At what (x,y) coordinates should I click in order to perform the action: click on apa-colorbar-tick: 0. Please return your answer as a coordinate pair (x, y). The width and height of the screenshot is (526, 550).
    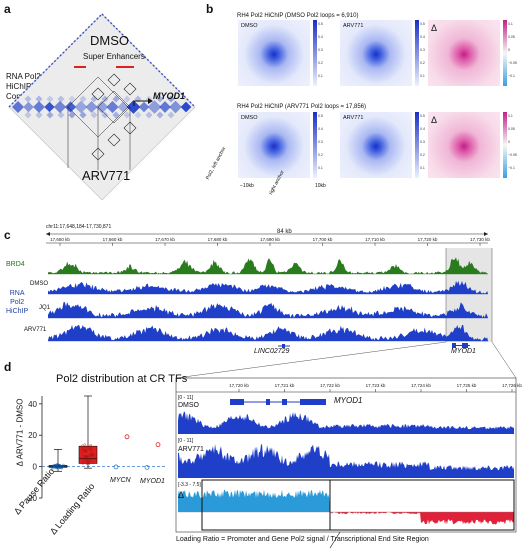
    Looking at the image, I should click on (509, 50).